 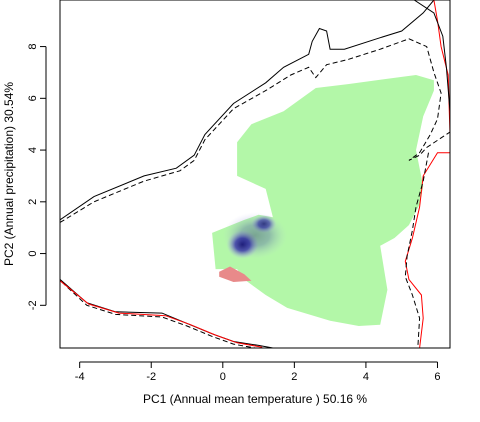 I want to click on y-tick-label: 8, so click(x=33, y=47).